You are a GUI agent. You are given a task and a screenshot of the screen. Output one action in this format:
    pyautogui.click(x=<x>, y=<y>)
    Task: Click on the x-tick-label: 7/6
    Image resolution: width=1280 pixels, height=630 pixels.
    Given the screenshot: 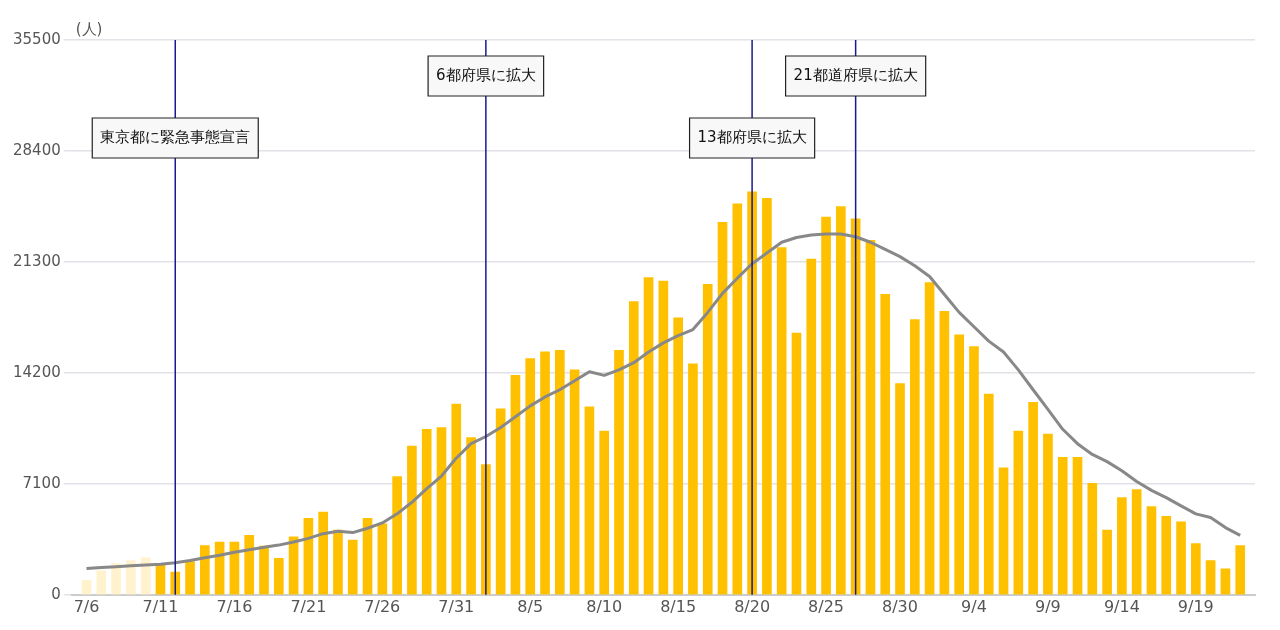 What is the action you would take?
    pyautogui.click(x=86, y=606)
    